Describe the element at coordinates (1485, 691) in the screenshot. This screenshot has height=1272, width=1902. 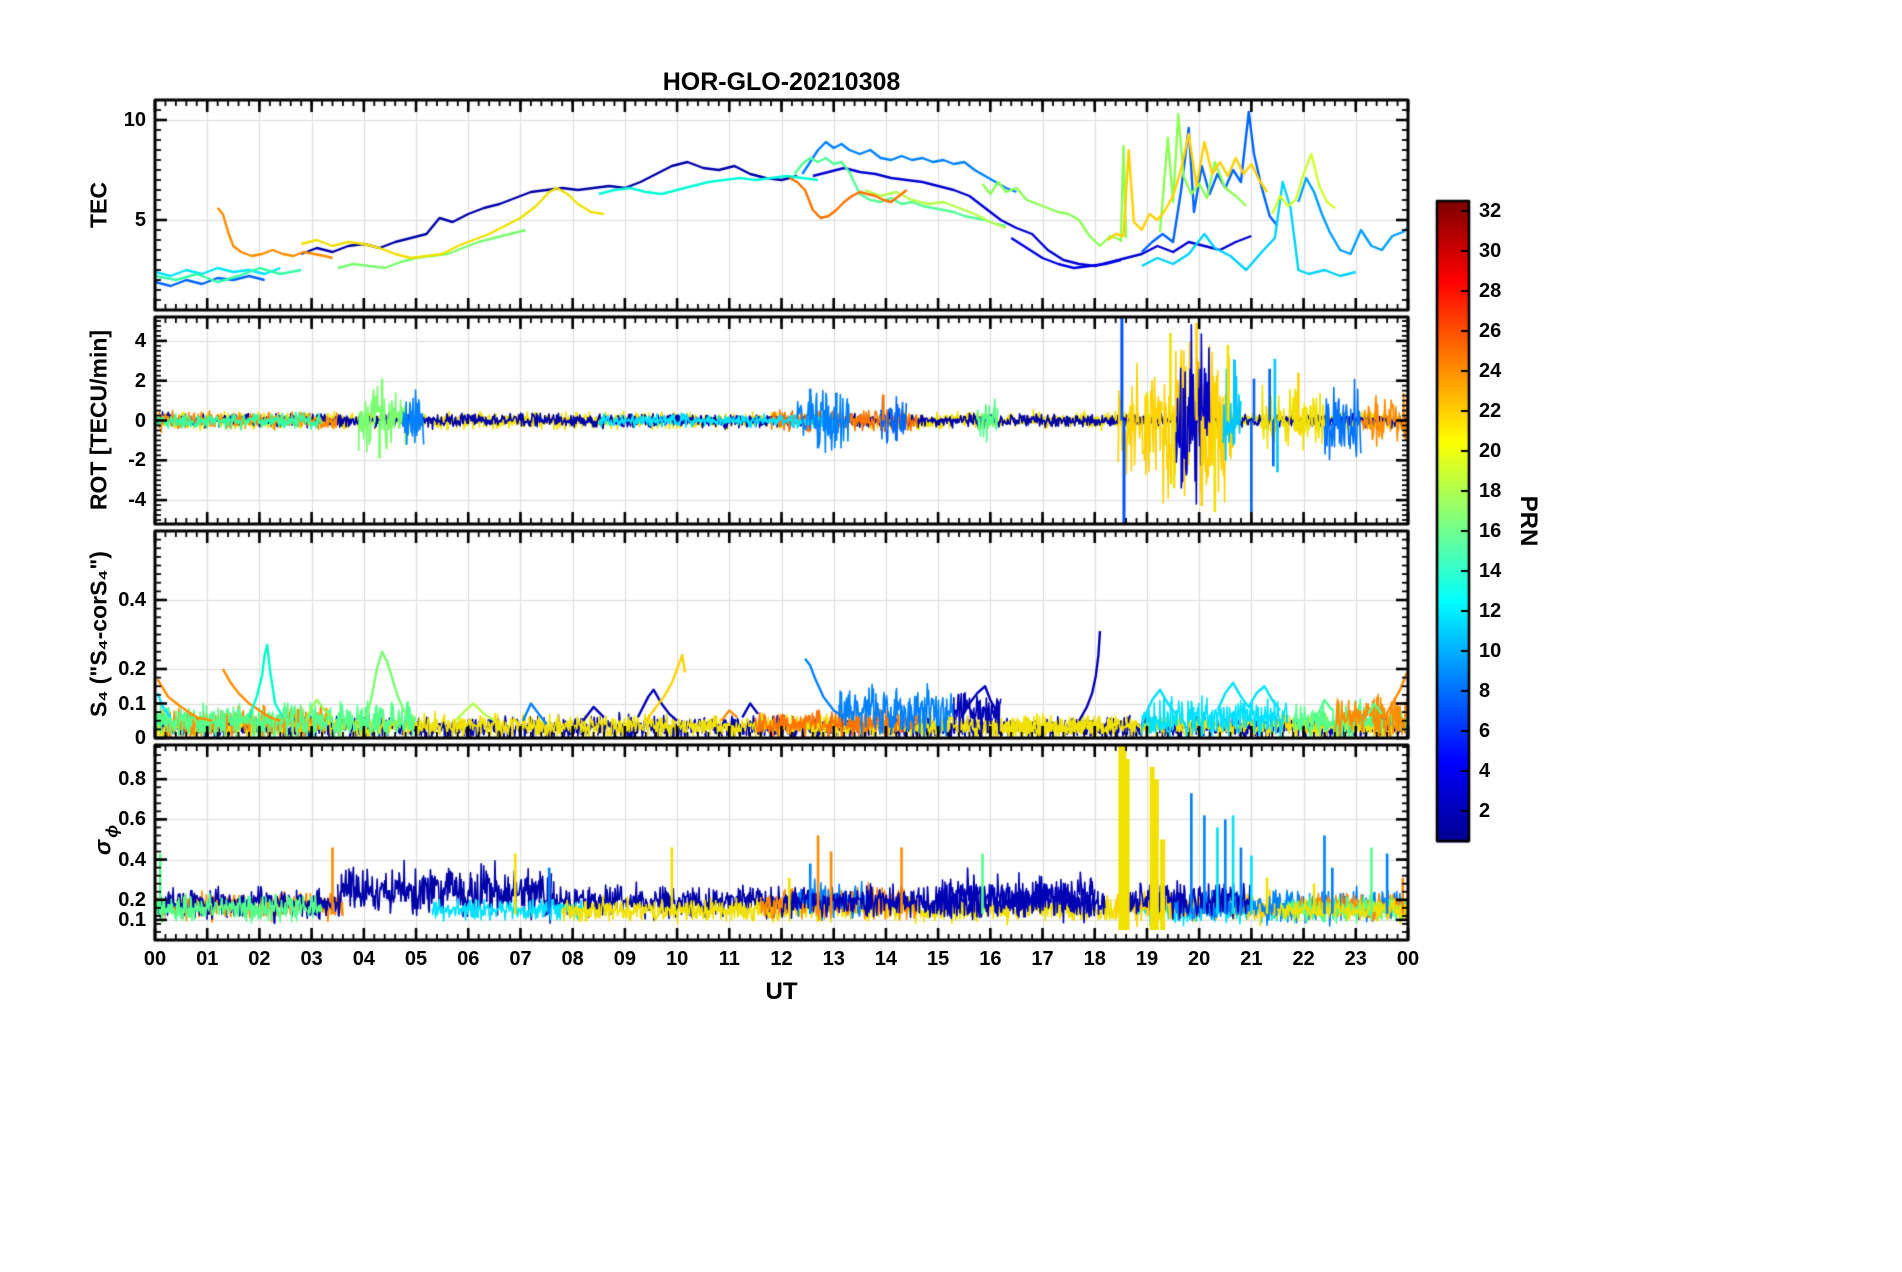
I see `colorbar-tick-label: 8` at that location.